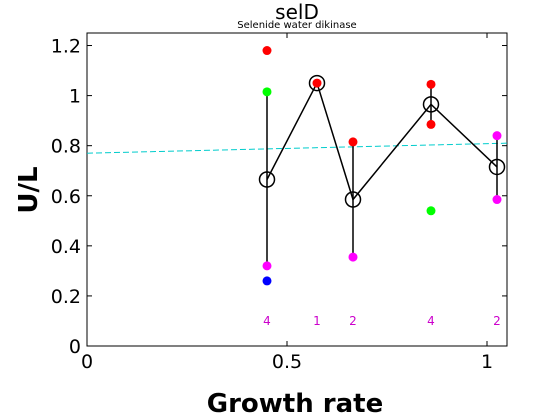 The image size is (560, 420). I want to click on y-tick-label: 0, so click(75, 347).